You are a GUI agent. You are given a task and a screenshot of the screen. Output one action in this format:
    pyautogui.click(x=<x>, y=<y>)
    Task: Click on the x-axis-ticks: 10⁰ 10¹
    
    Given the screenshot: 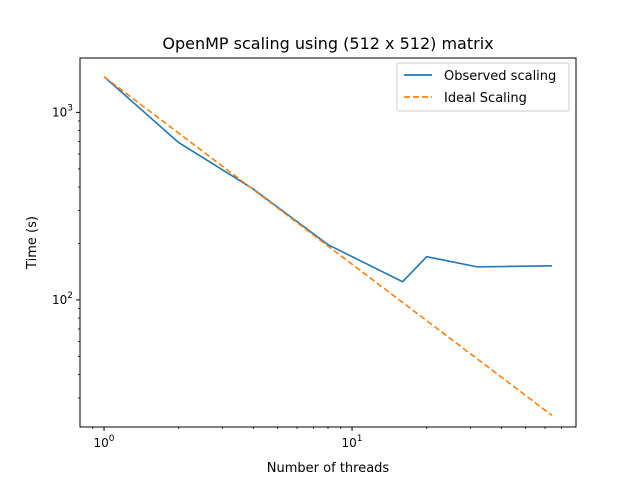 What is the action you would take?
    pyautogui.click(x=327, y=438)
    